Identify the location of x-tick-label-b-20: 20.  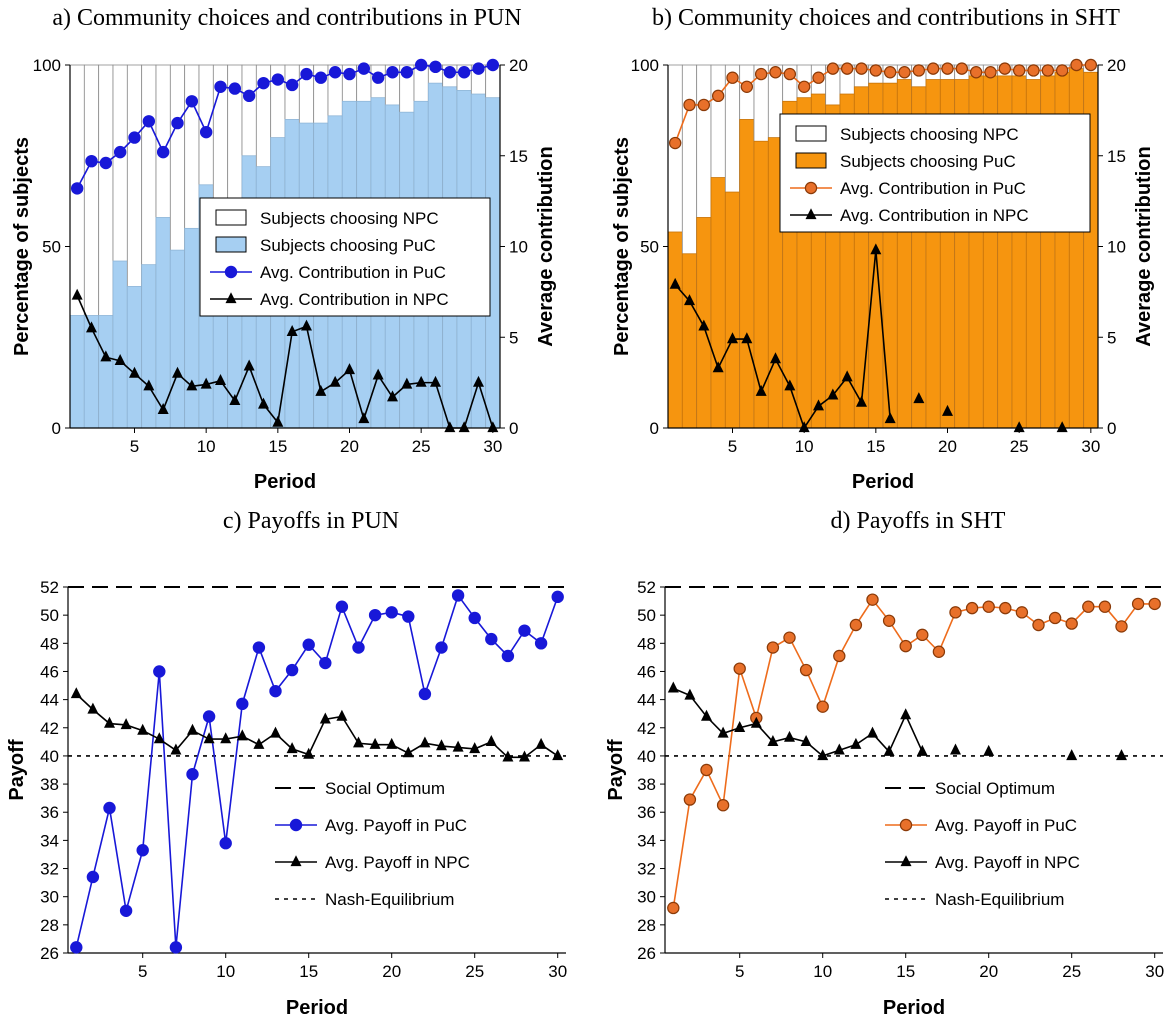
(947, 446).